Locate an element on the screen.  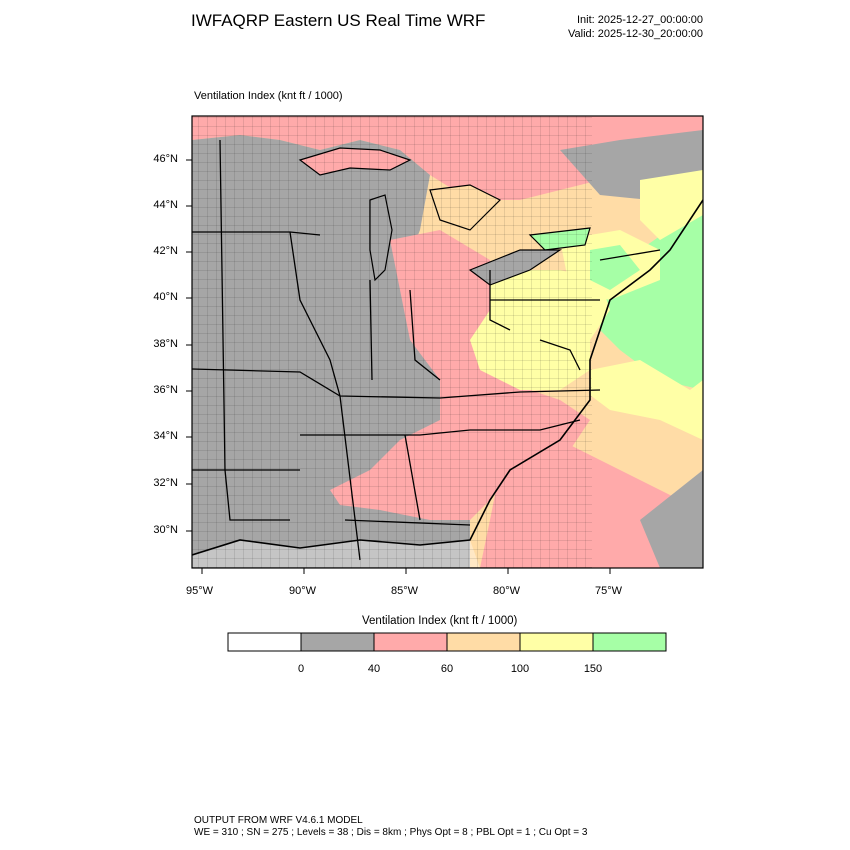
offshore-gray-region is located at coordinates (671, 519).